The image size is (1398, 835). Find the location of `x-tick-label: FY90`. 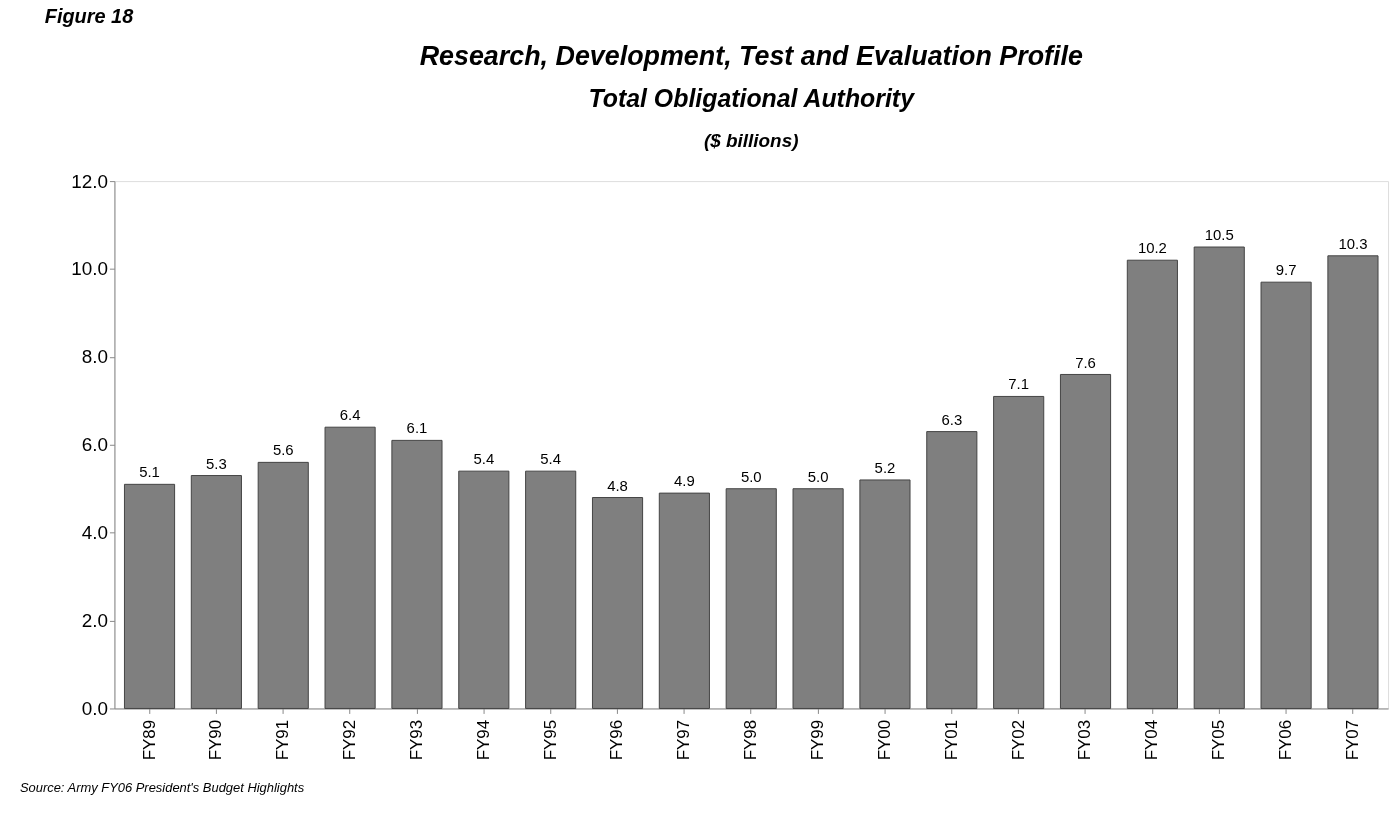

x-tick-label: FY90 is located at coordinates (216, 740).